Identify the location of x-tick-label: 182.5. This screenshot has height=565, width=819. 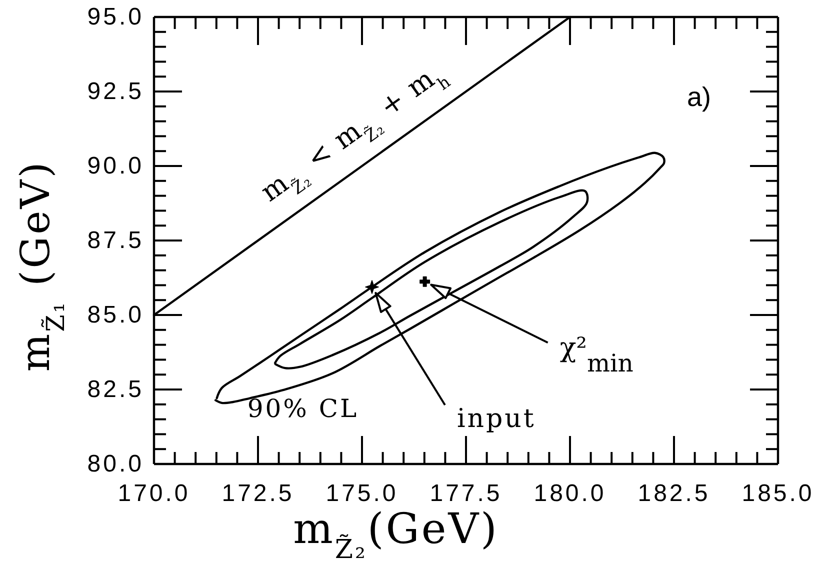
(674, 494).